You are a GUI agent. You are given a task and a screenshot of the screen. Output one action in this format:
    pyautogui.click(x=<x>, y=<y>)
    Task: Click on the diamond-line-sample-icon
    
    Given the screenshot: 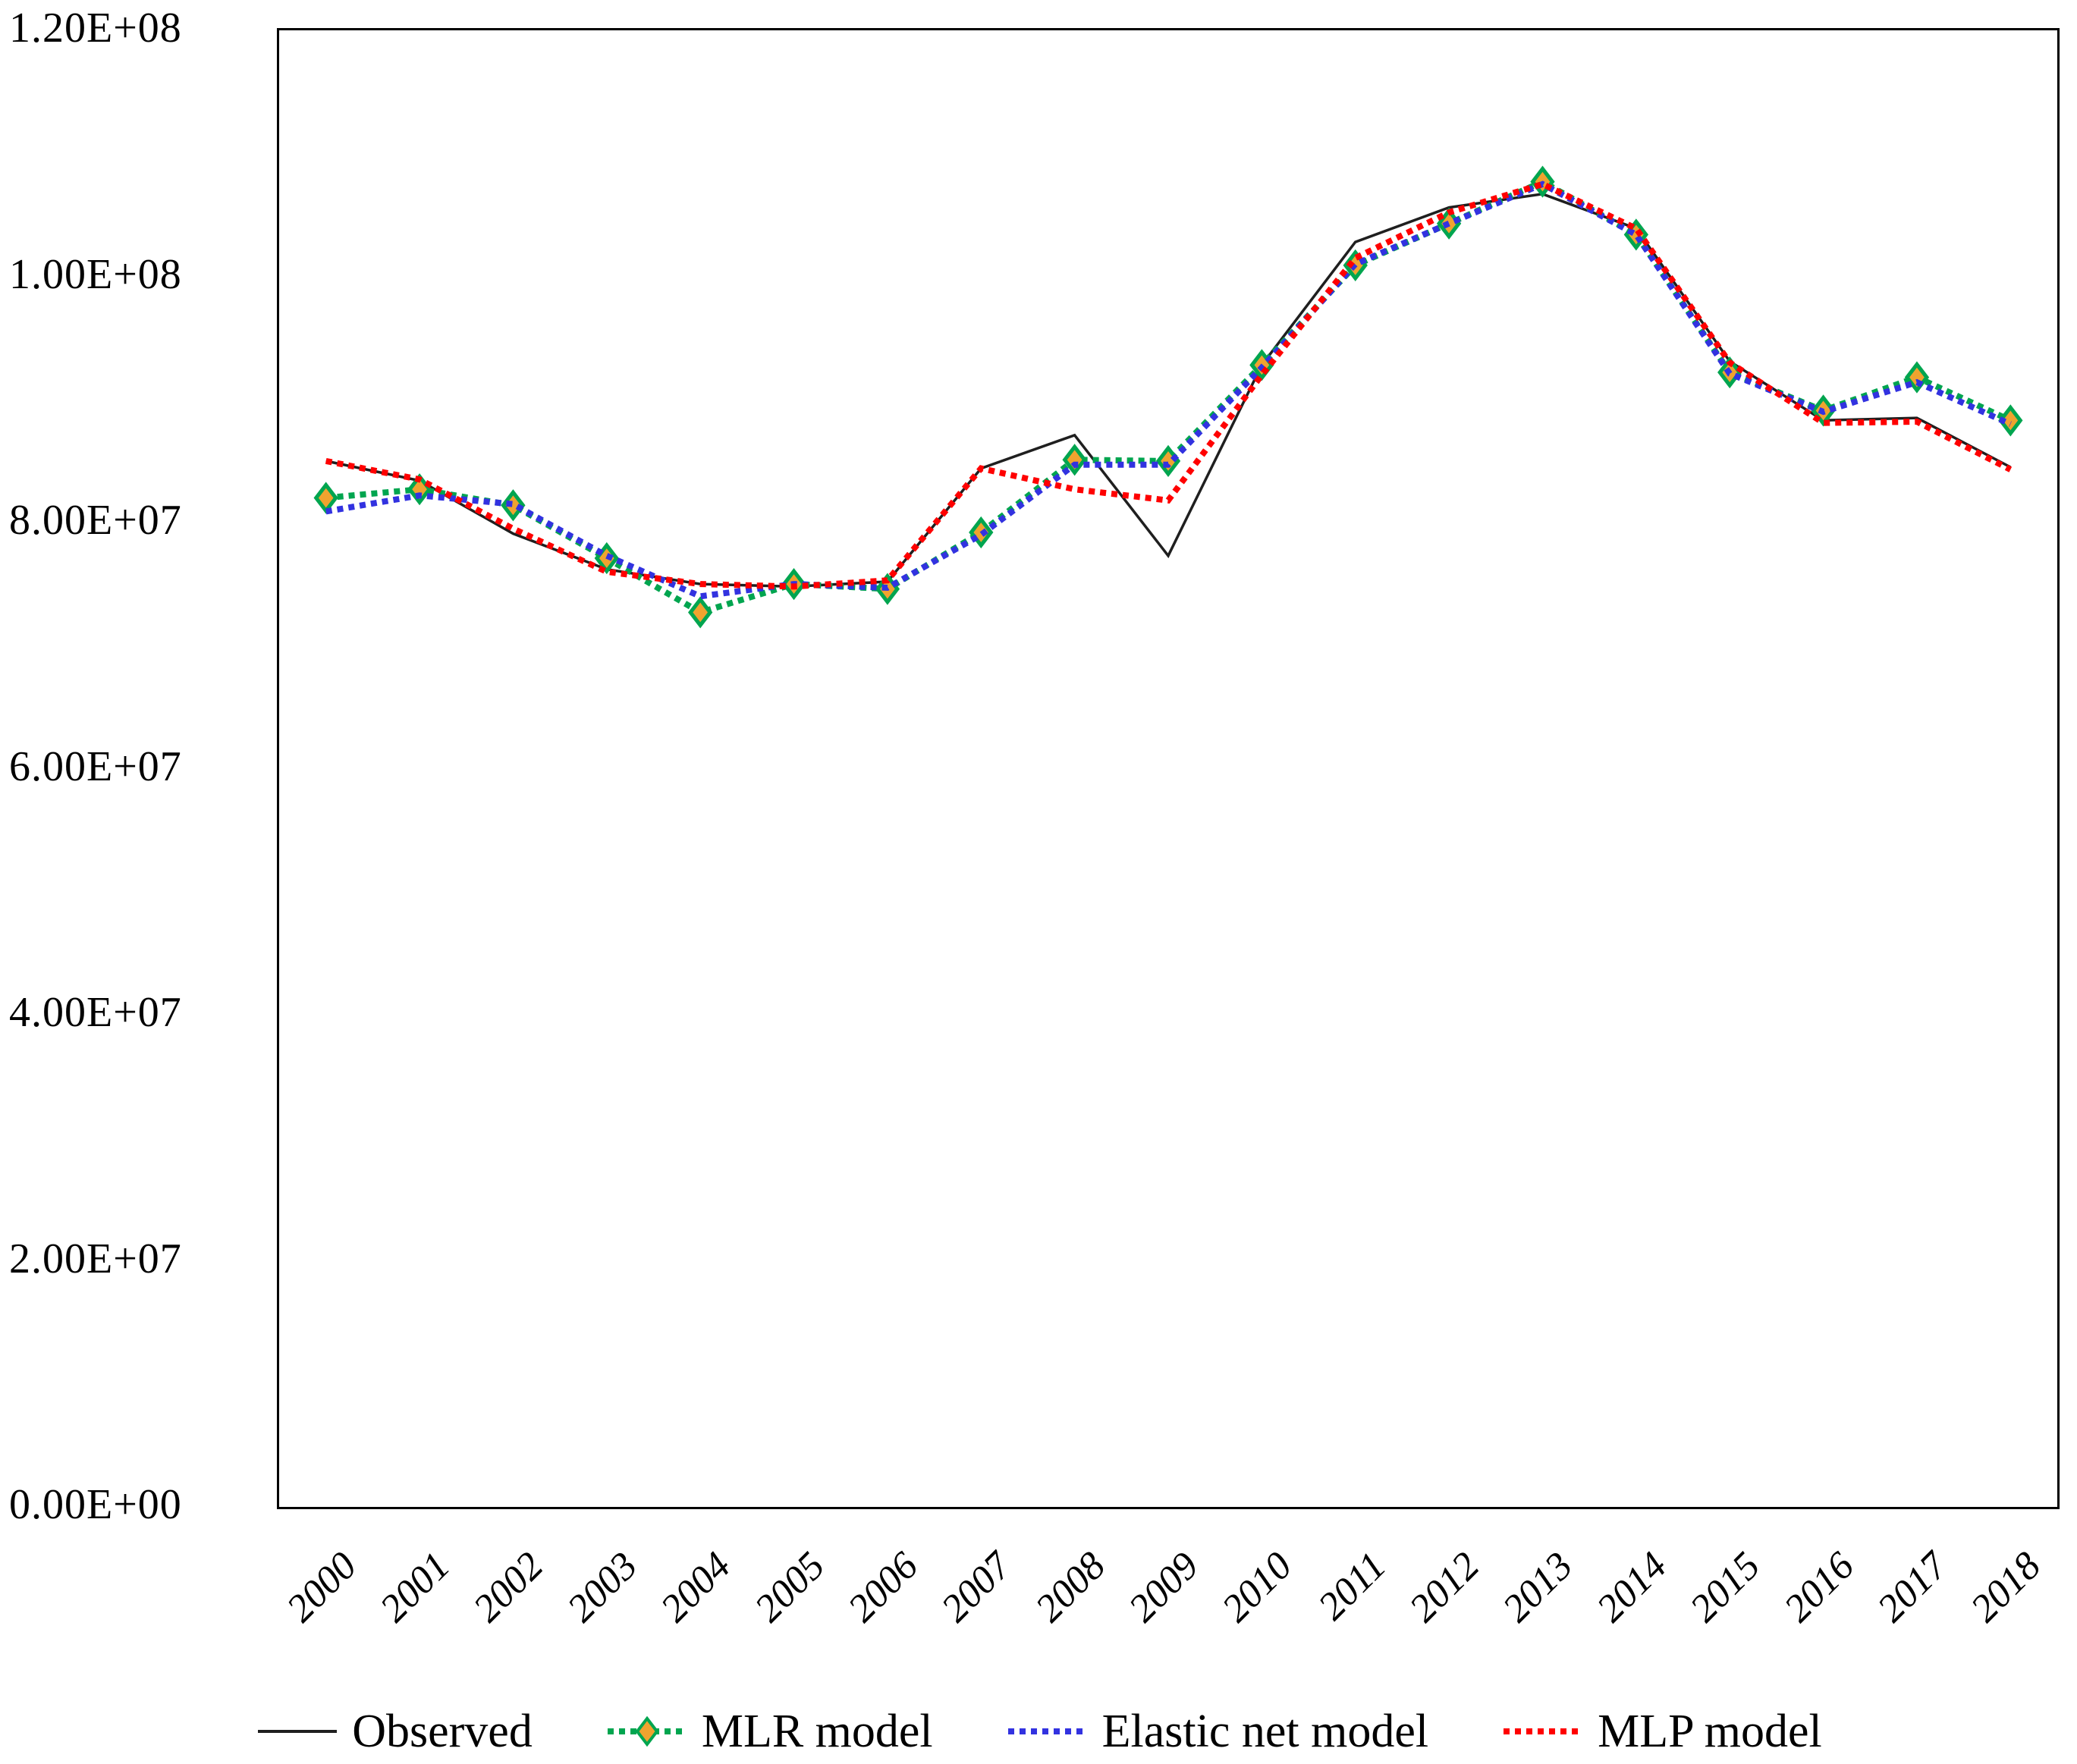 What is the action you would take?
    pyautogui.click(x=647, y=1731)
    